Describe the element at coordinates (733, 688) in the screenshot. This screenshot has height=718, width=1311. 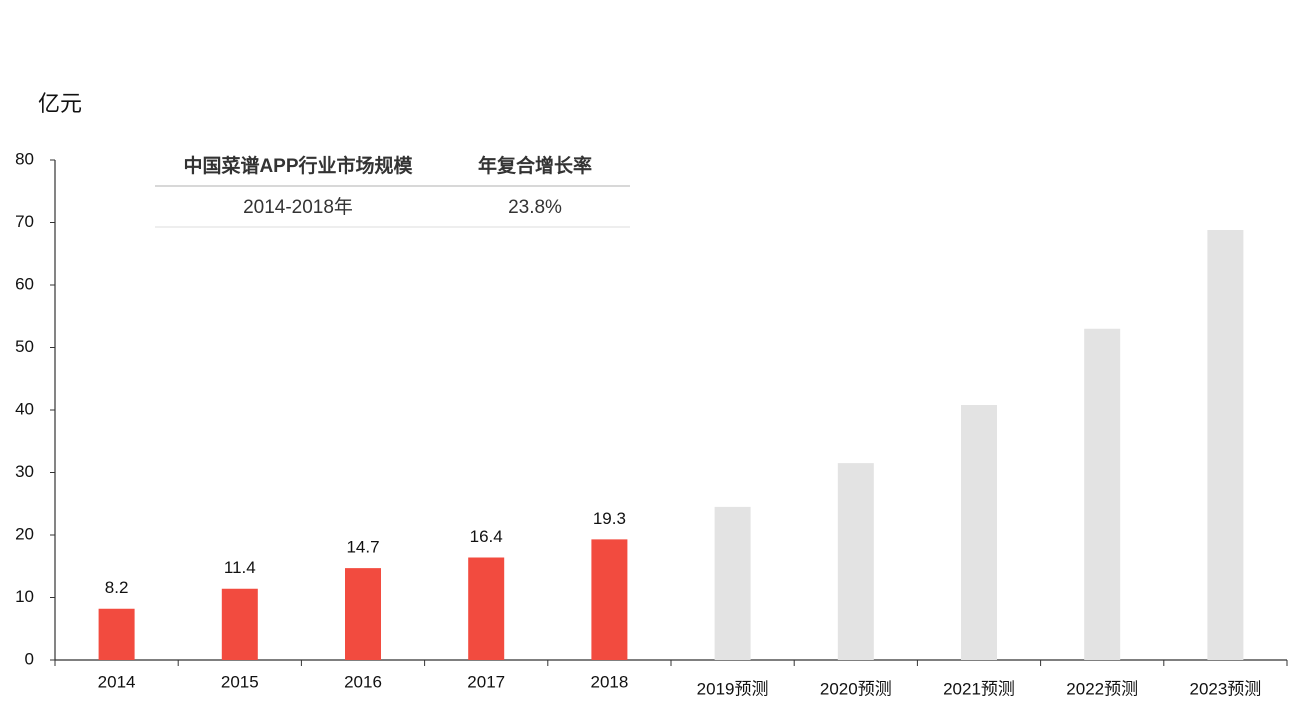
I see `x-tick-label: 2019预测` at that location.